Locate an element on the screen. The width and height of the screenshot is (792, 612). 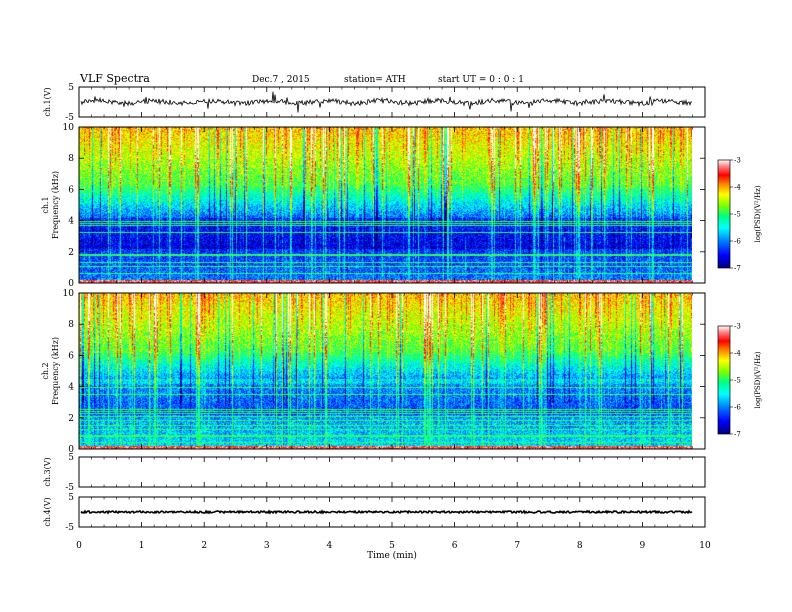
s1-ytick-label: 8 is located at coordinates (71, 159).